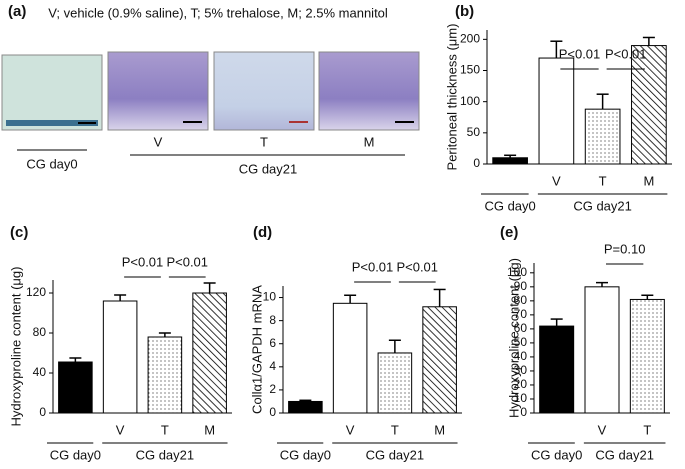 This screenshot has height=469, width=685. Describe the element at coordinates (521, 314) in the screenshot. I see `y-tick-label: 70` at that location.